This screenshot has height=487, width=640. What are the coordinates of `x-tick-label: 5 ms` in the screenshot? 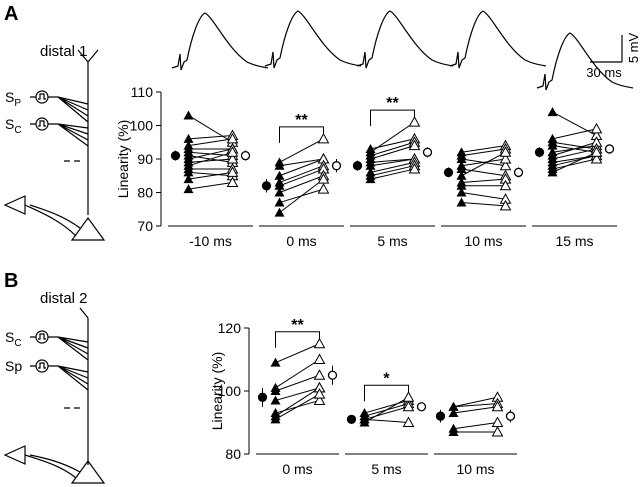 It's located at (392, 241).